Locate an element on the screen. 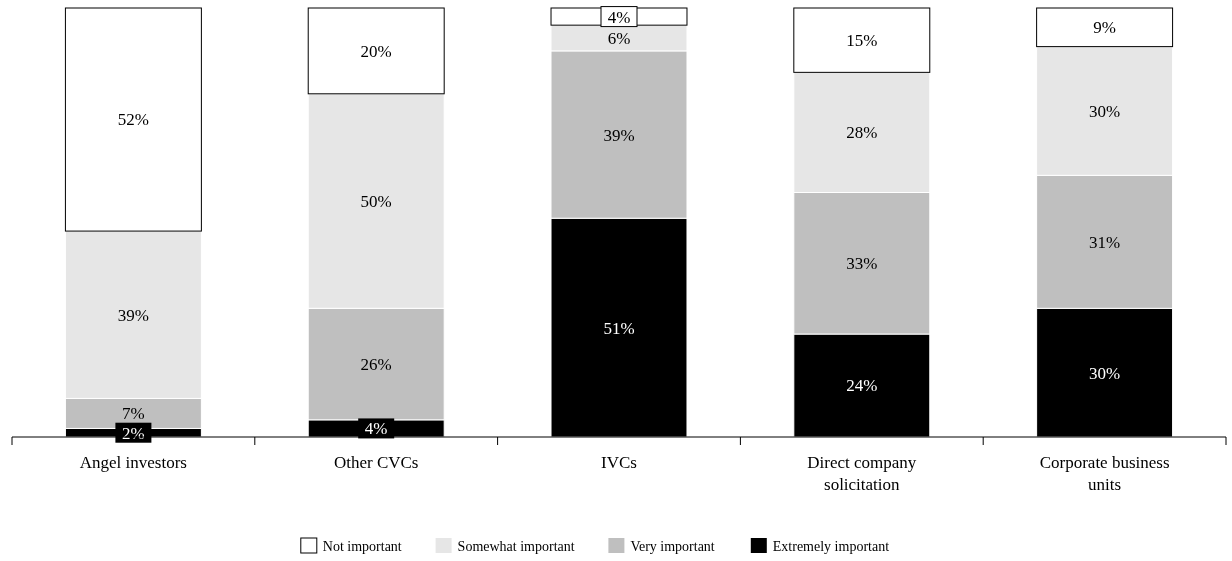 The height and width of the screenshot is (561, 1232). data-label: 51% is located at coordinates (619, 328).